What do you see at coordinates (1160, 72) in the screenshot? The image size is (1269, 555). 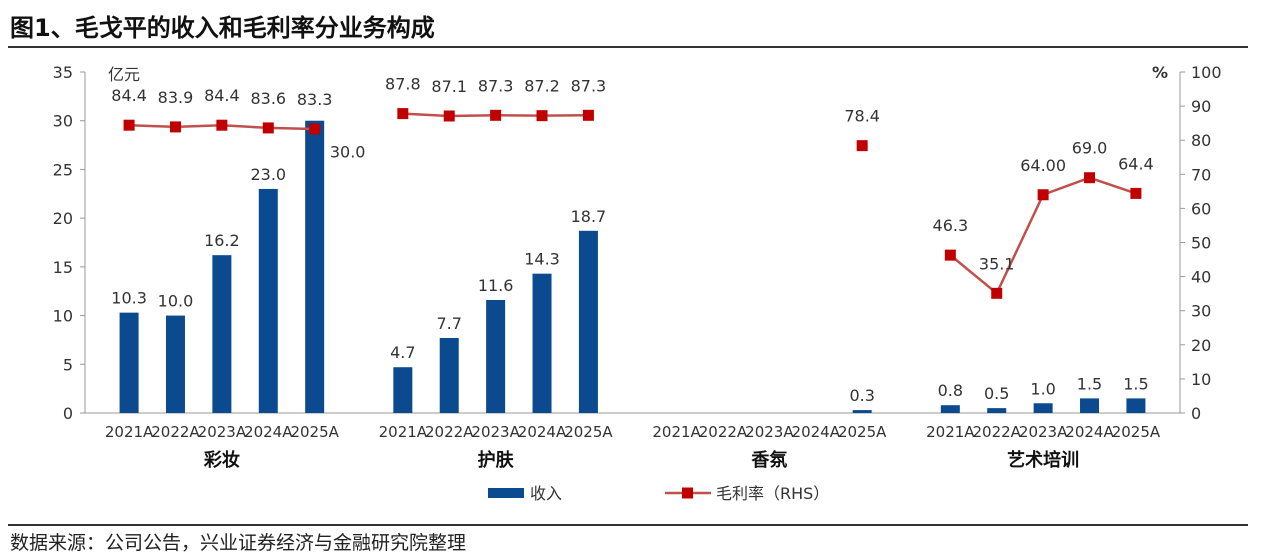 I see `right-unit-label: %` at bounding box center [1160, 72].